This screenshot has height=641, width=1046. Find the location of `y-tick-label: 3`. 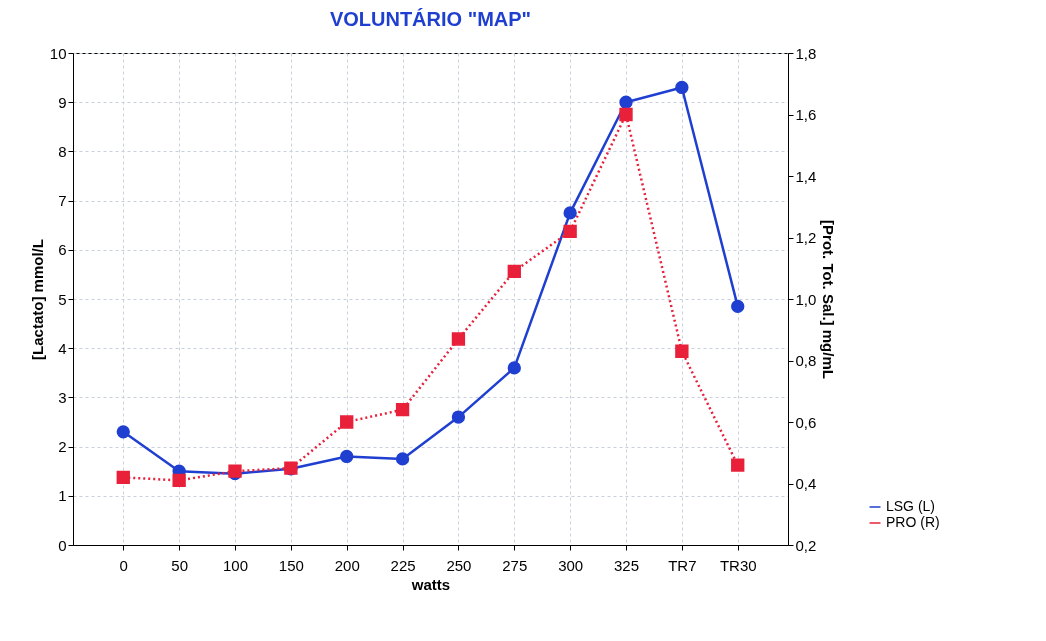

y-tick-label: 3 is located at coordinates (62, 397).